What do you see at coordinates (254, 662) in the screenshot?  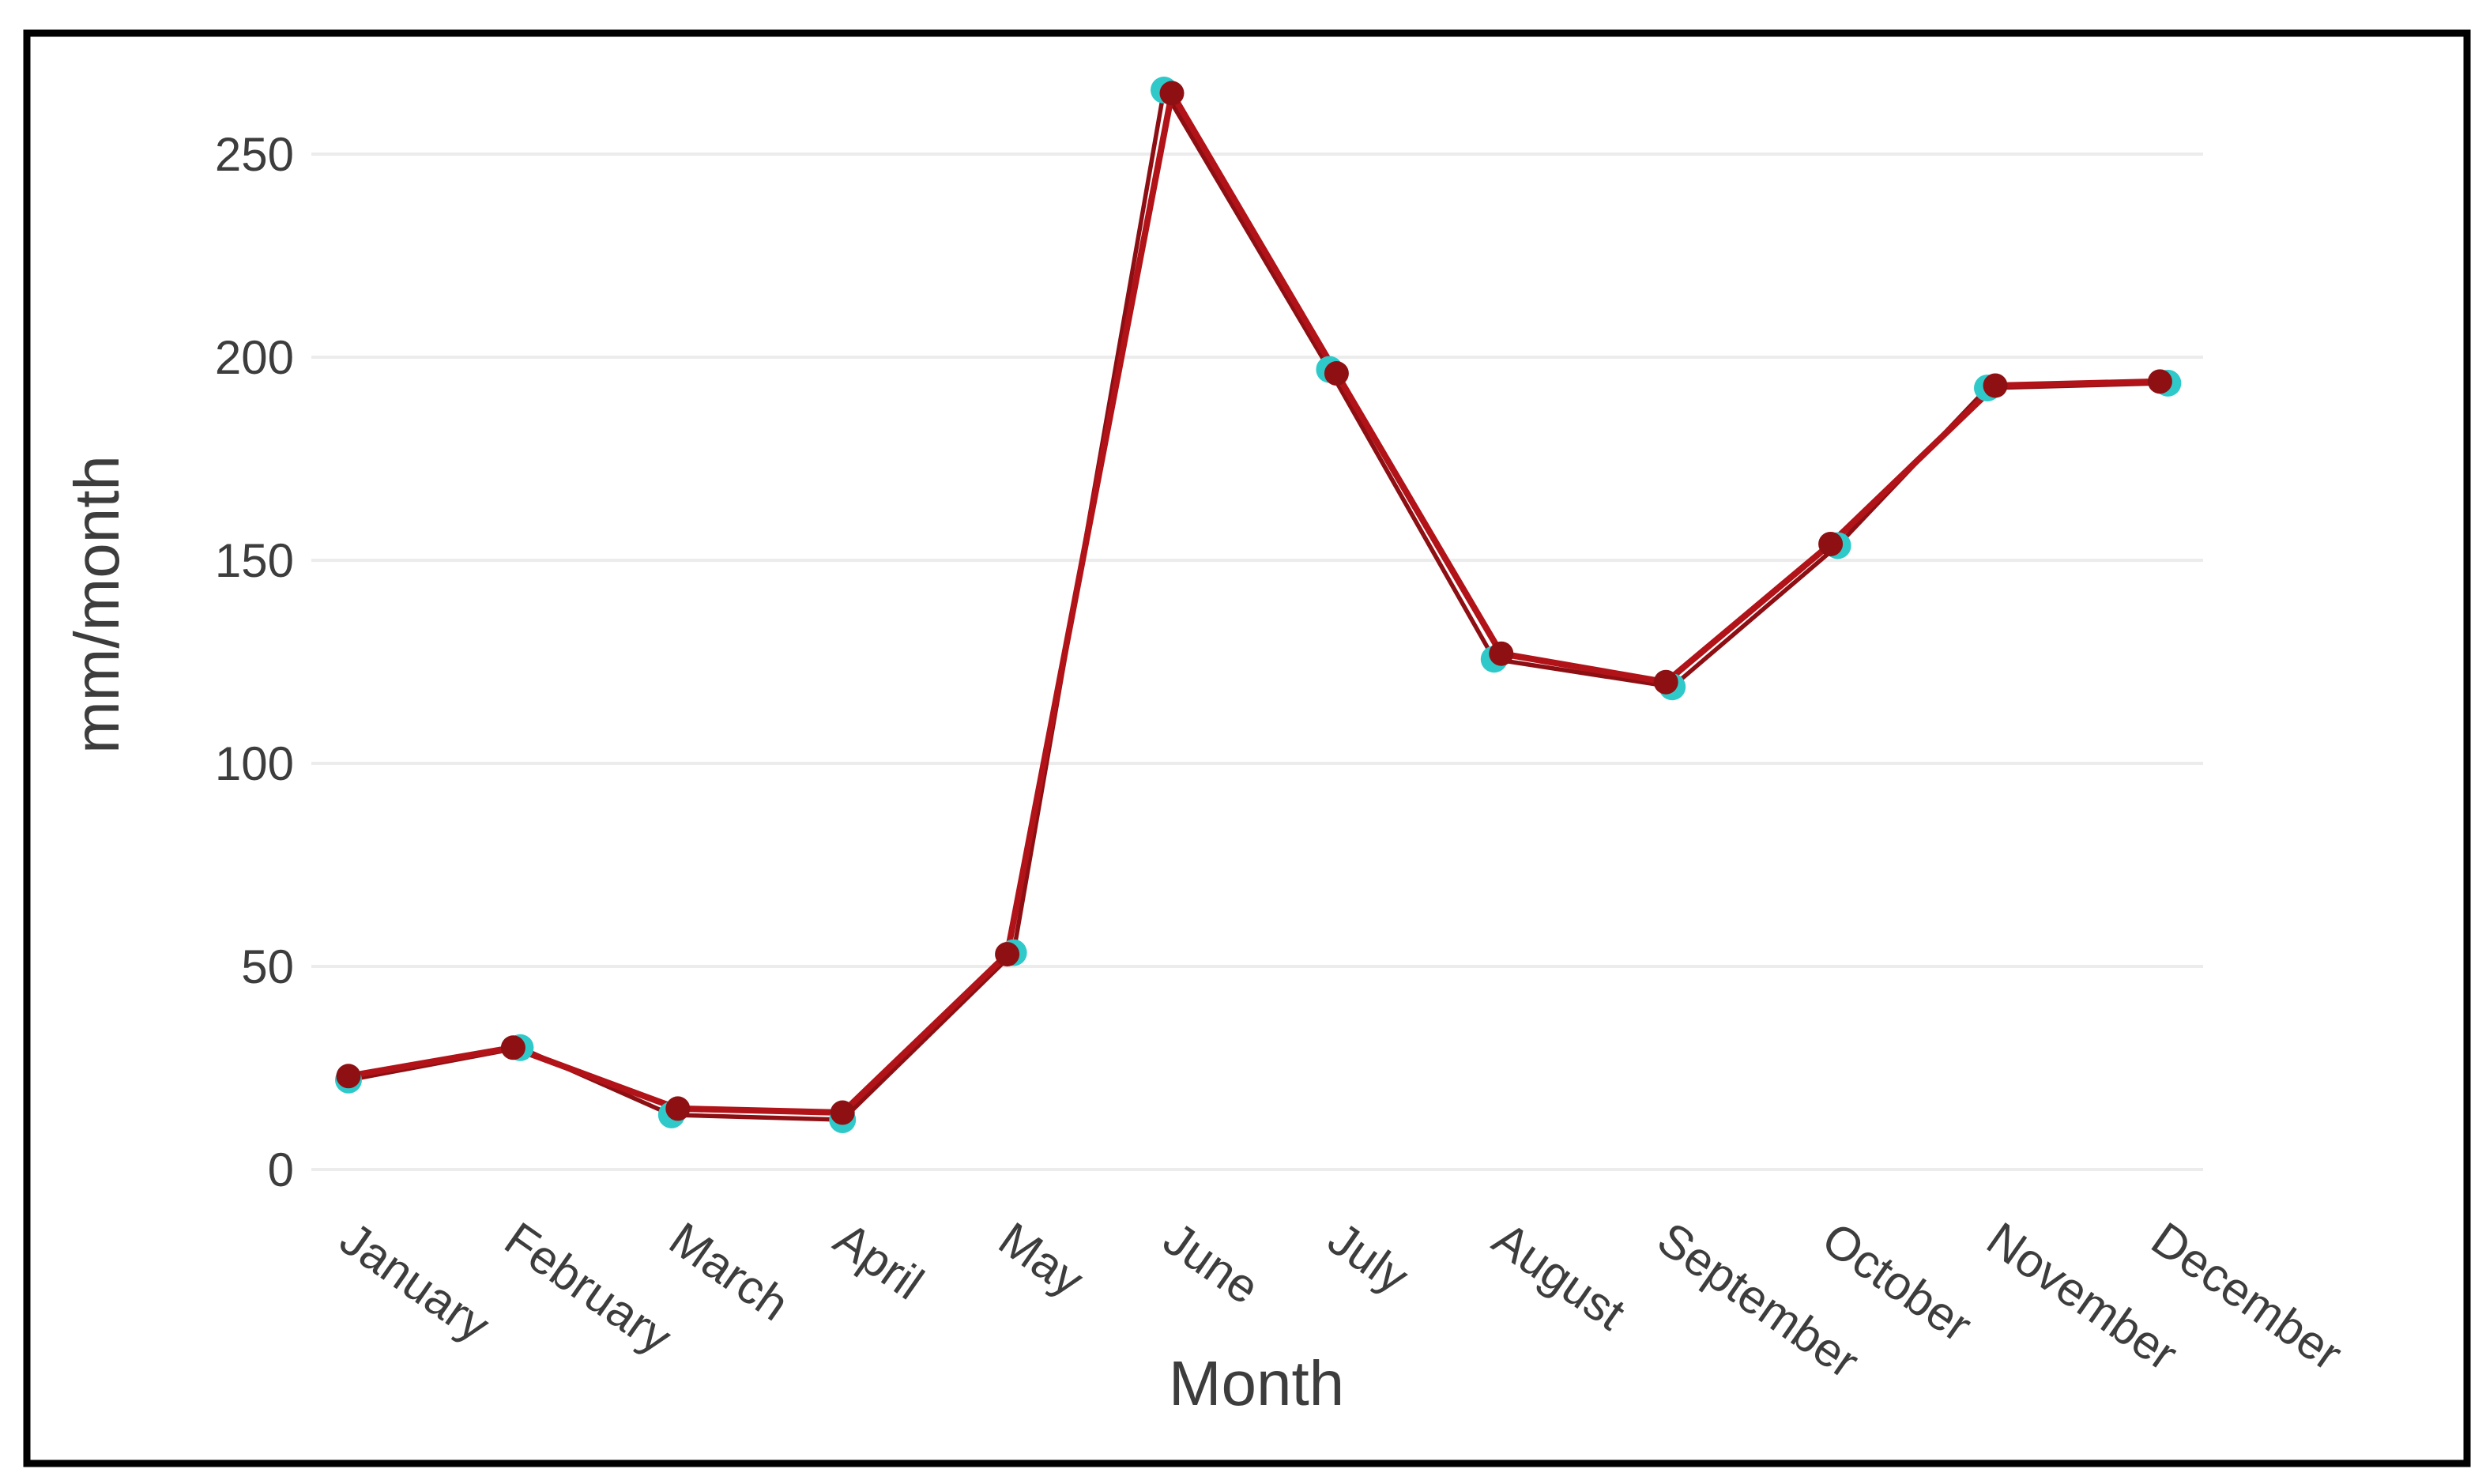 I see `y-axis-tick-labels: 0 50 100 150 200 250` at bounding box center [254, 662].